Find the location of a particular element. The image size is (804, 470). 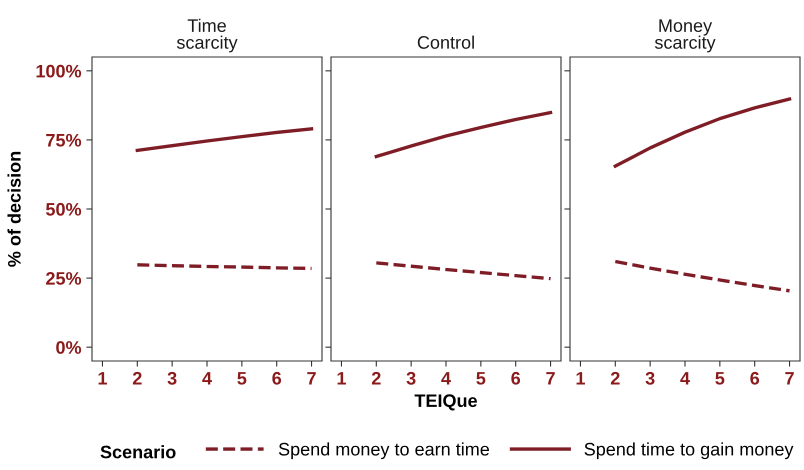

legend-label: Spend money to earn time is located at coordinates (384, 451).